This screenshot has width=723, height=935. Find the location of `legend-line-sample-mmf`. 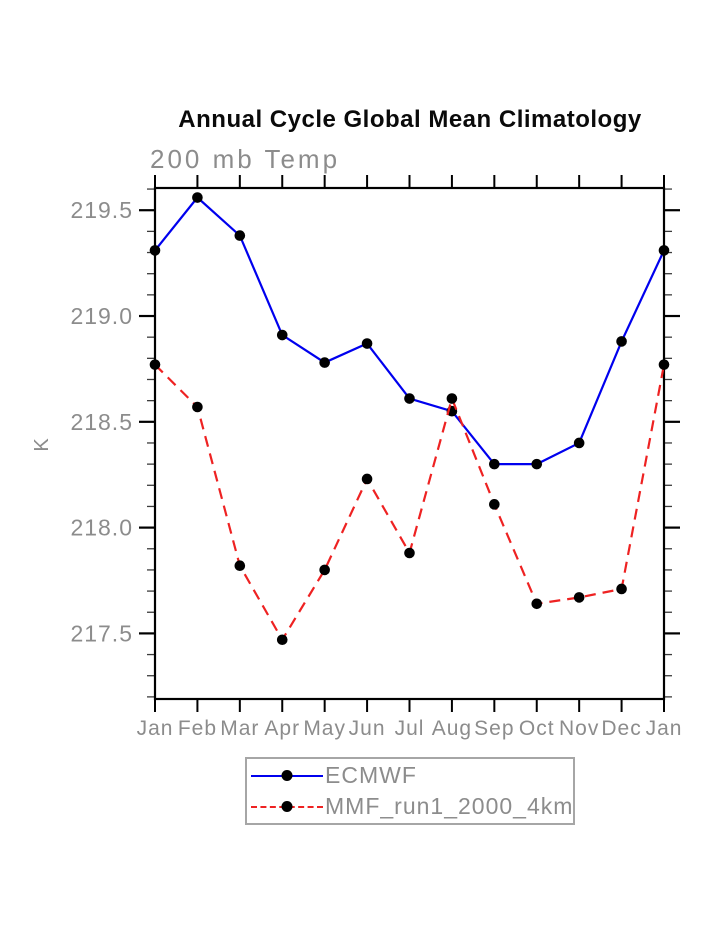

legend-line-sample-mmf is located at coordinates (287, 806).